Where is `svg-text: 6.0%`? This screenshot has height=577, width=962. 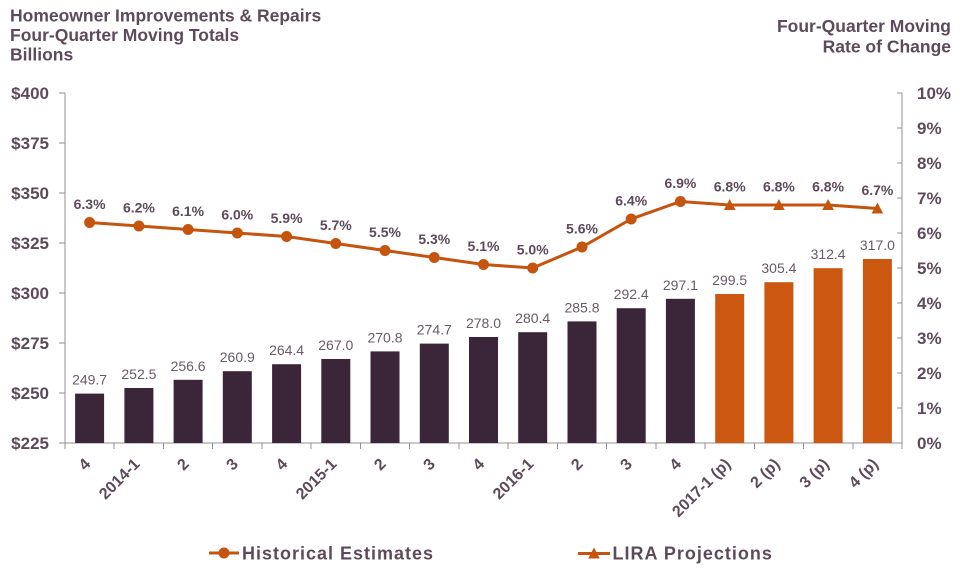 svg-text: 6.0% is located at coordinates (237, 215).